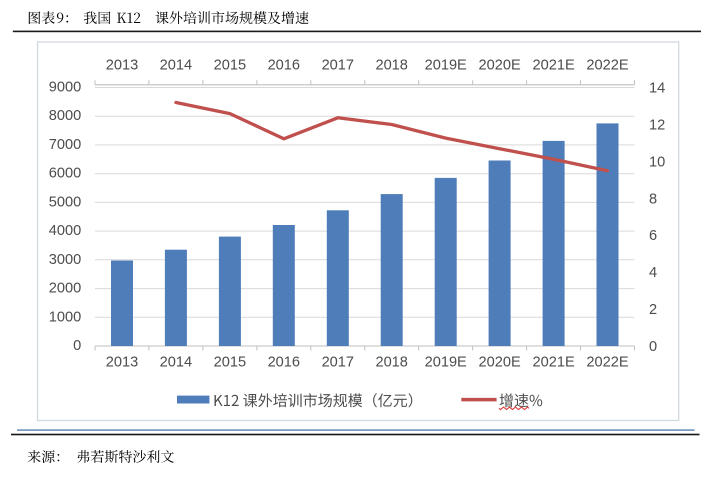 The height and width of the screenshot is (477, 713). I want to click on svg-text: 5000, so click(65, 202).